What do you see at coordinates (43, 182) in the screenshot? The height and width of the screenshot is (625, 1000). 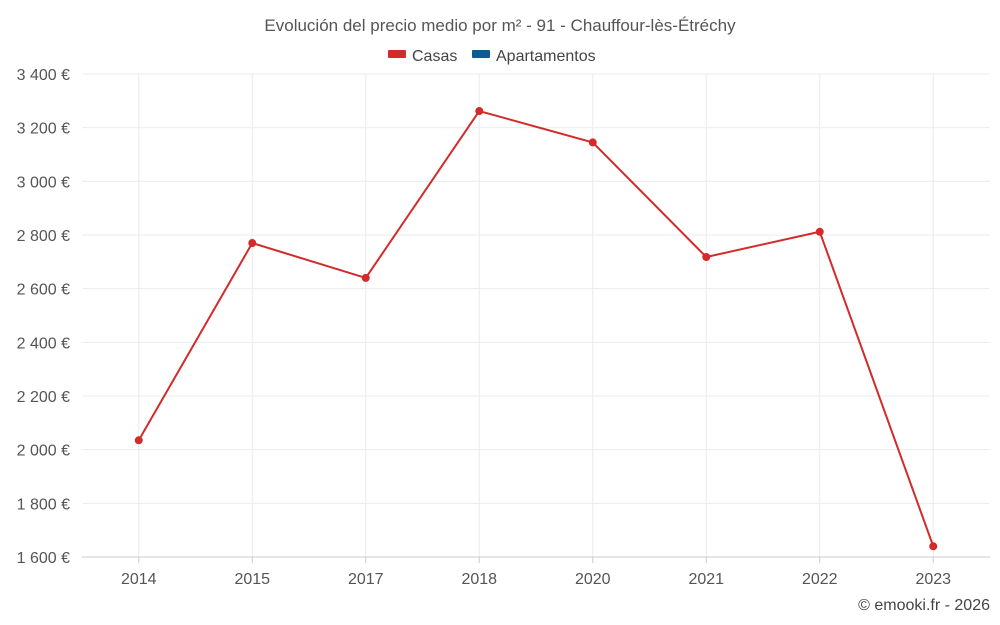 I see `y-tick-label: 3 000 €` at bounding box center [43, 182].